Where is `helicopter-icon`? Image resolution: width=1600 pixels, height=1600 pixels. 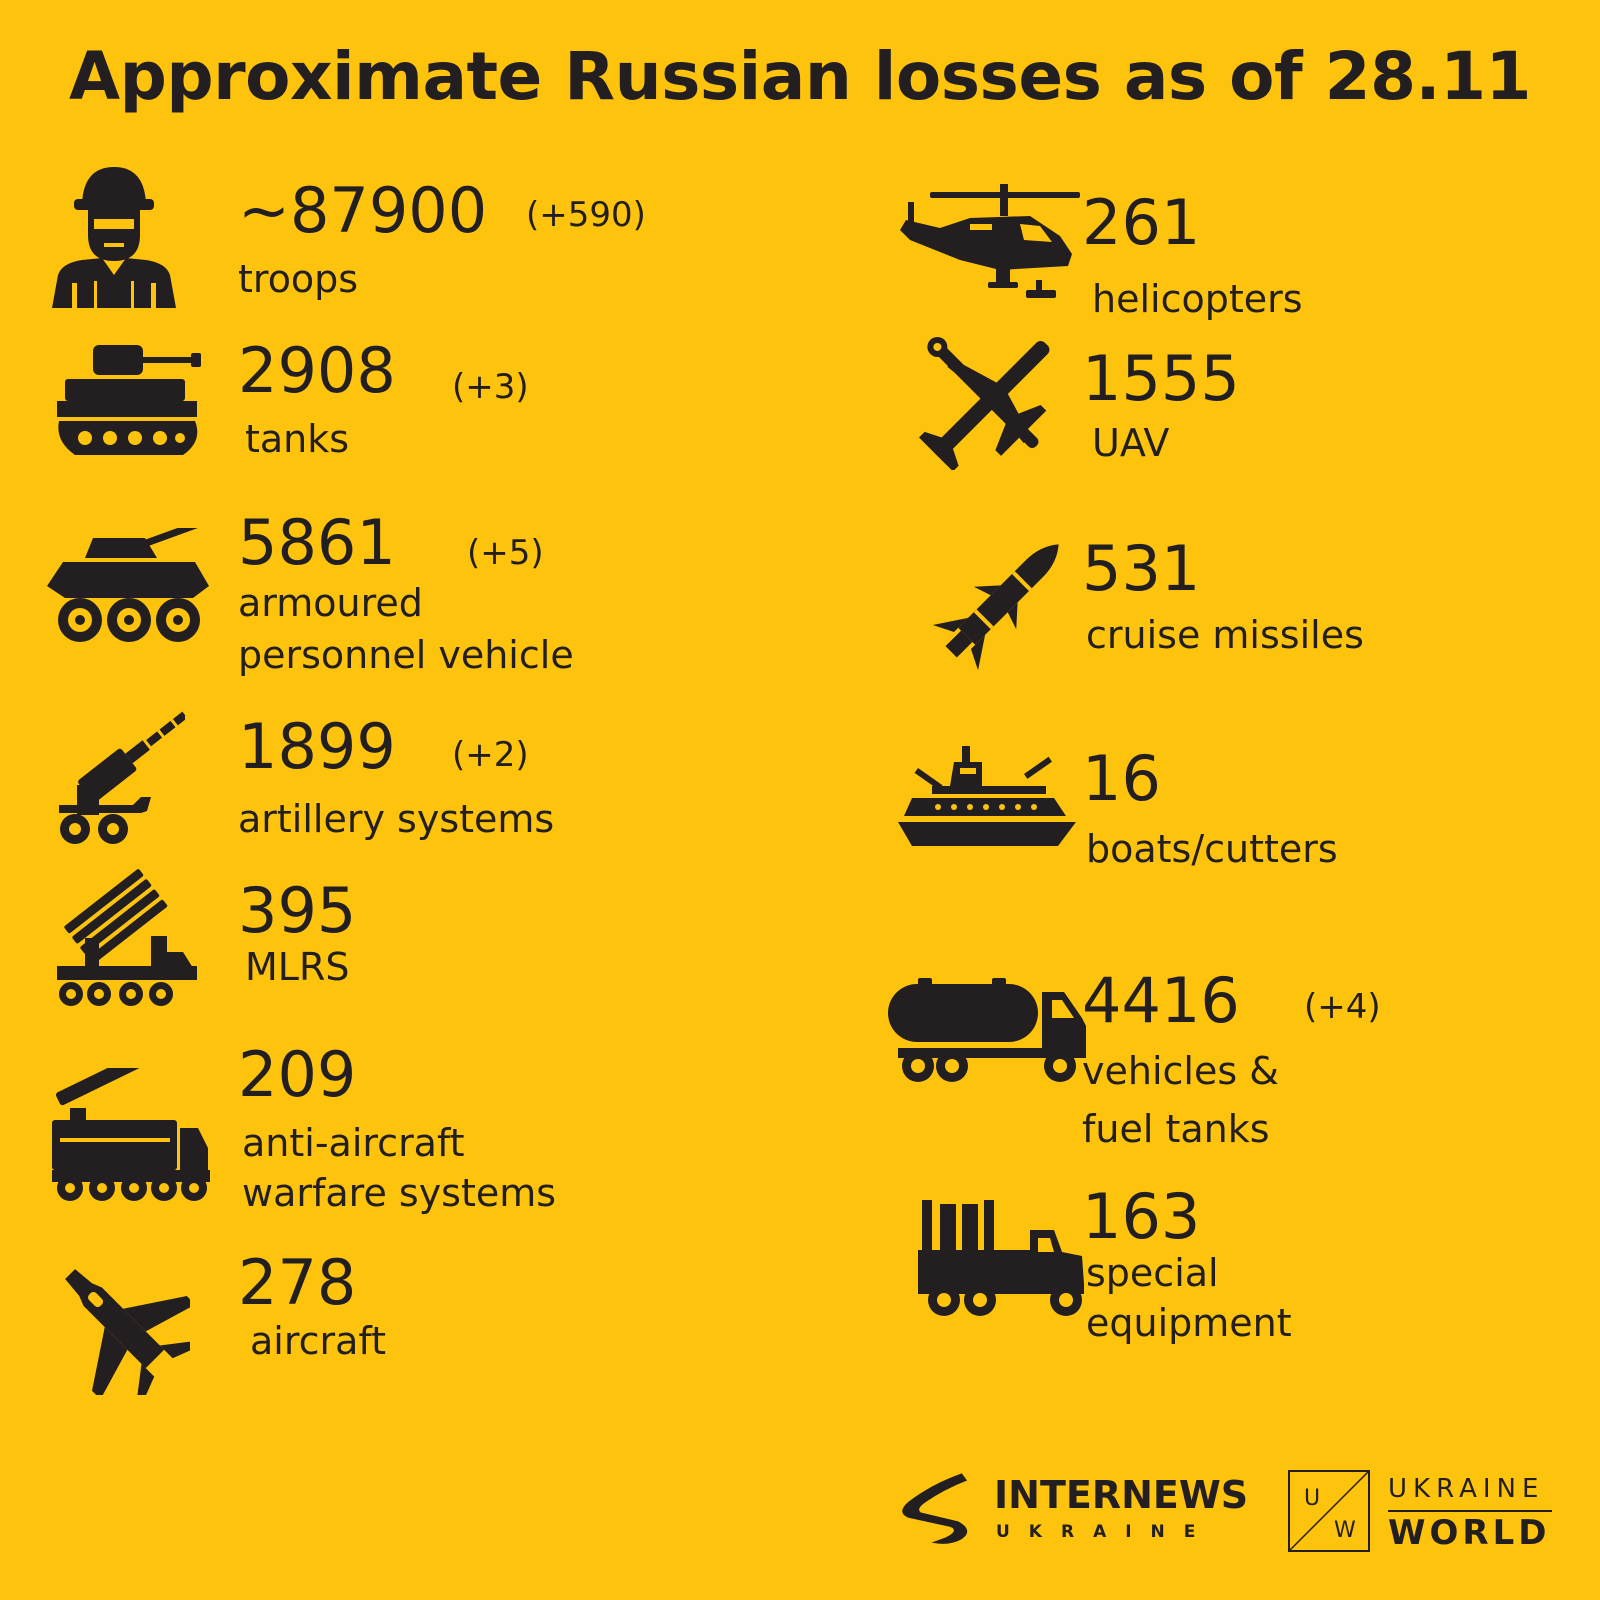
helicopter-icon is located at coordinates (990, 242).